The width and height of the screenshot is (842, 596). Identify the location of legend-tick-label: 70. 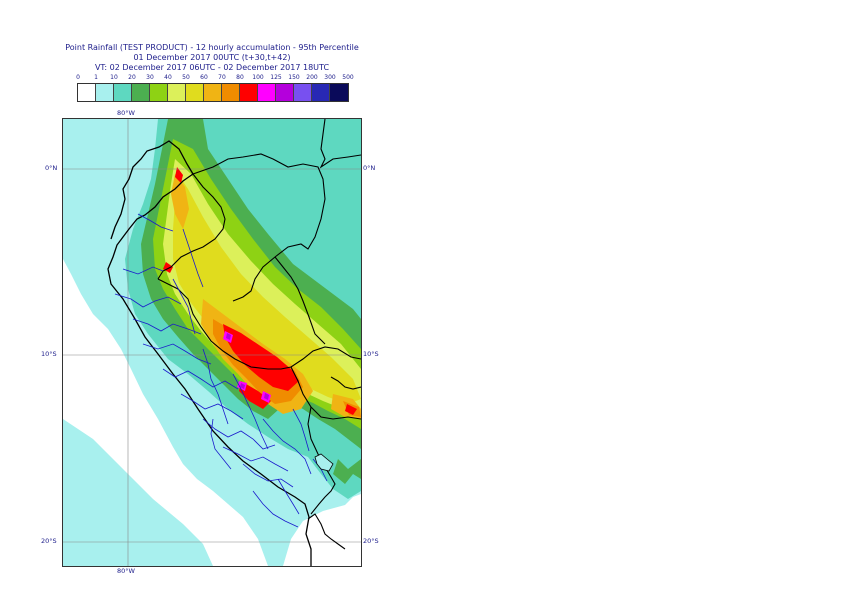
(222, 77).